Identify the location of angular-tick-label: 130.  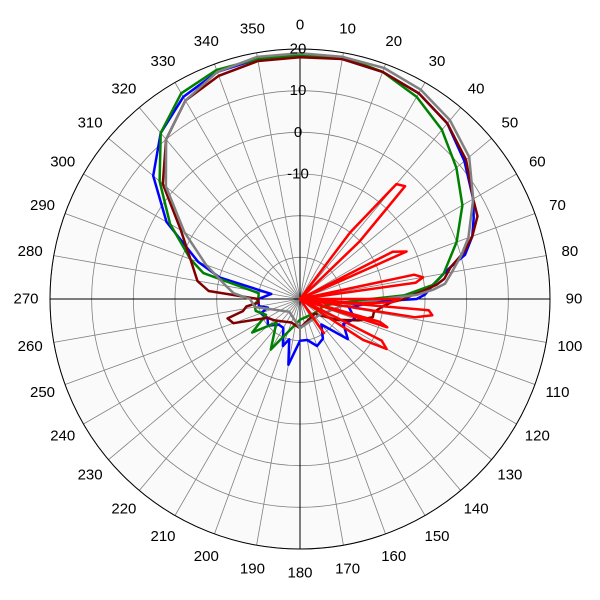
(509, 475).